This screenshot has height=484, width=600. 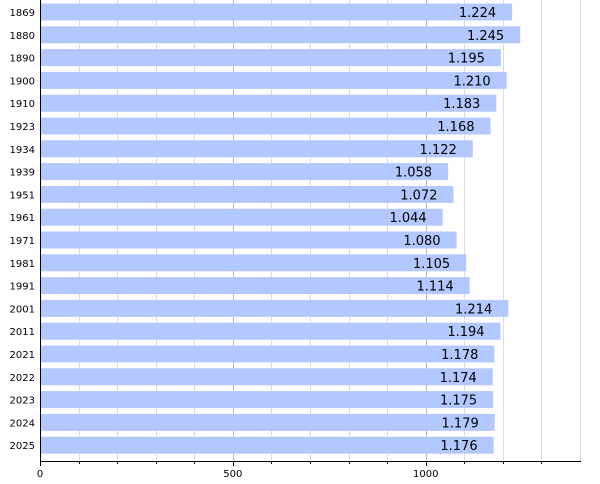 What do you see at coordinates (22, 104) in the screenshot?
I see `category-label: 1910` at bounding box center [22, 104].